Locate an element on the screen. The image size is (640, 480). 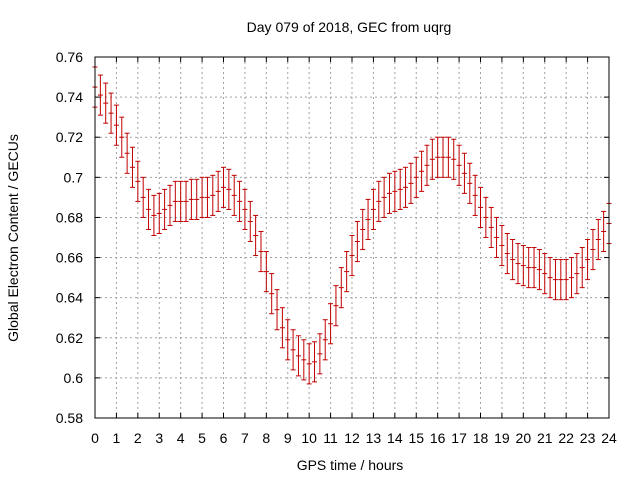
y-tick-label: 0.68 is located at coordinates (69, 217).